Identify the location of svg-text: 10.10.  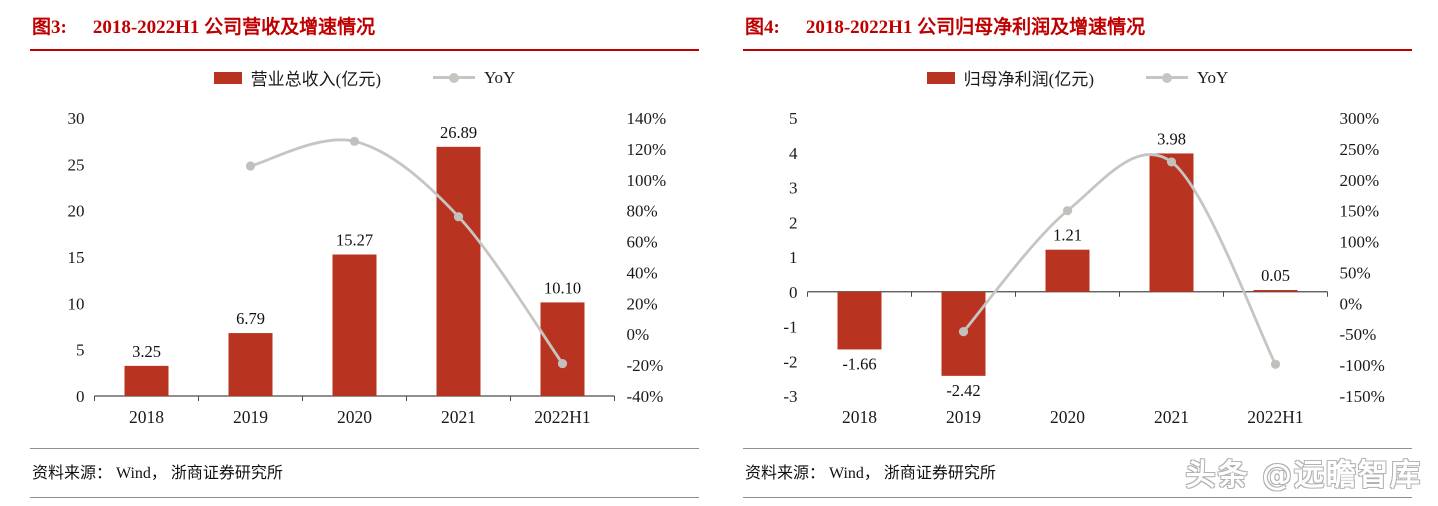
(562, 287).